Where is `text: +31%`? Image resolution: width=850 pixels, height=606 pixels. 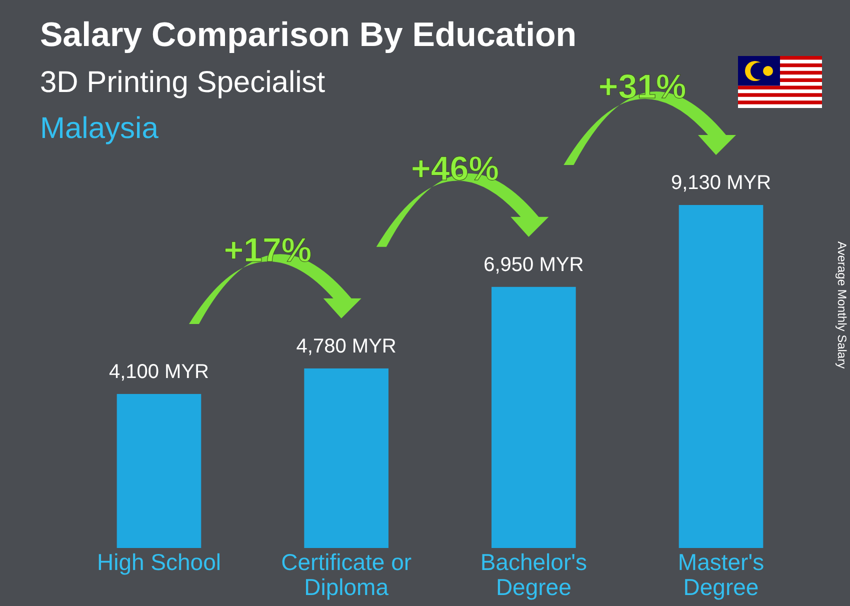
text: +31% is located at coordinates (642, 87).